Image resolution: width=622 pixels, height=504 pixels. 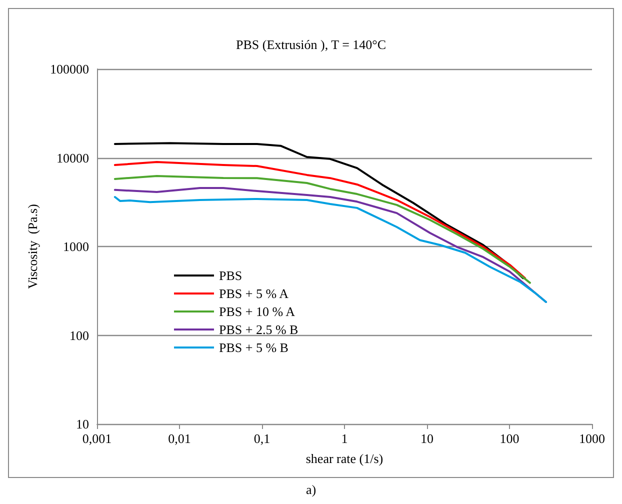 I want to click on legend-label: PBS, so click(x=230, y=275).